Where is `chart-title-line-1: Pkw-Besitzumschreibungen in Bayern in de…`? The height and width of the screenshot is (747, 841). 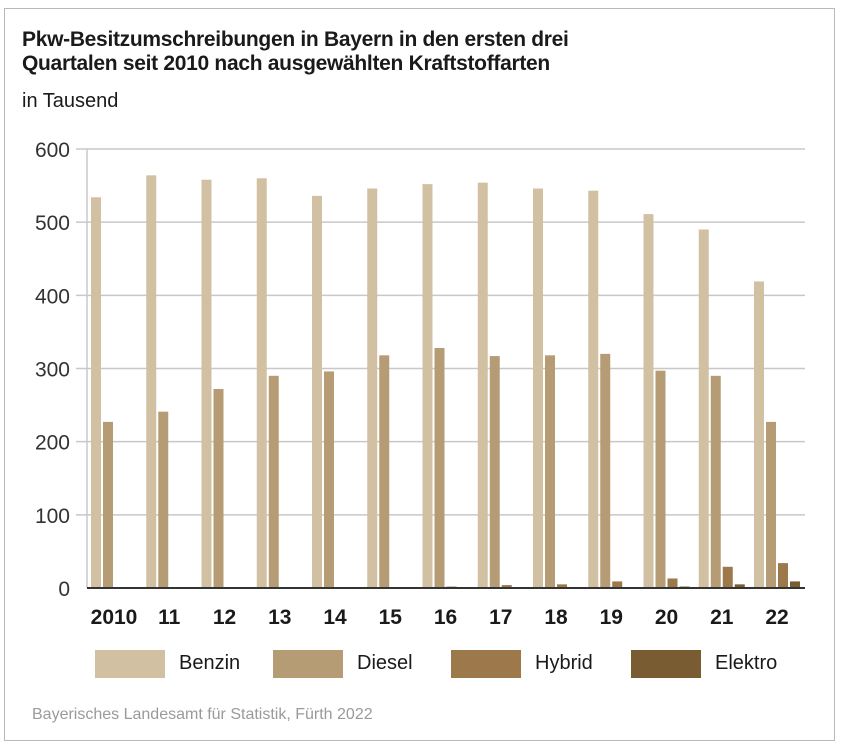 chart-title-line-1: Pkw-Besitzumschreibungen in Bayern in de… is located at coordinates (295, 39).